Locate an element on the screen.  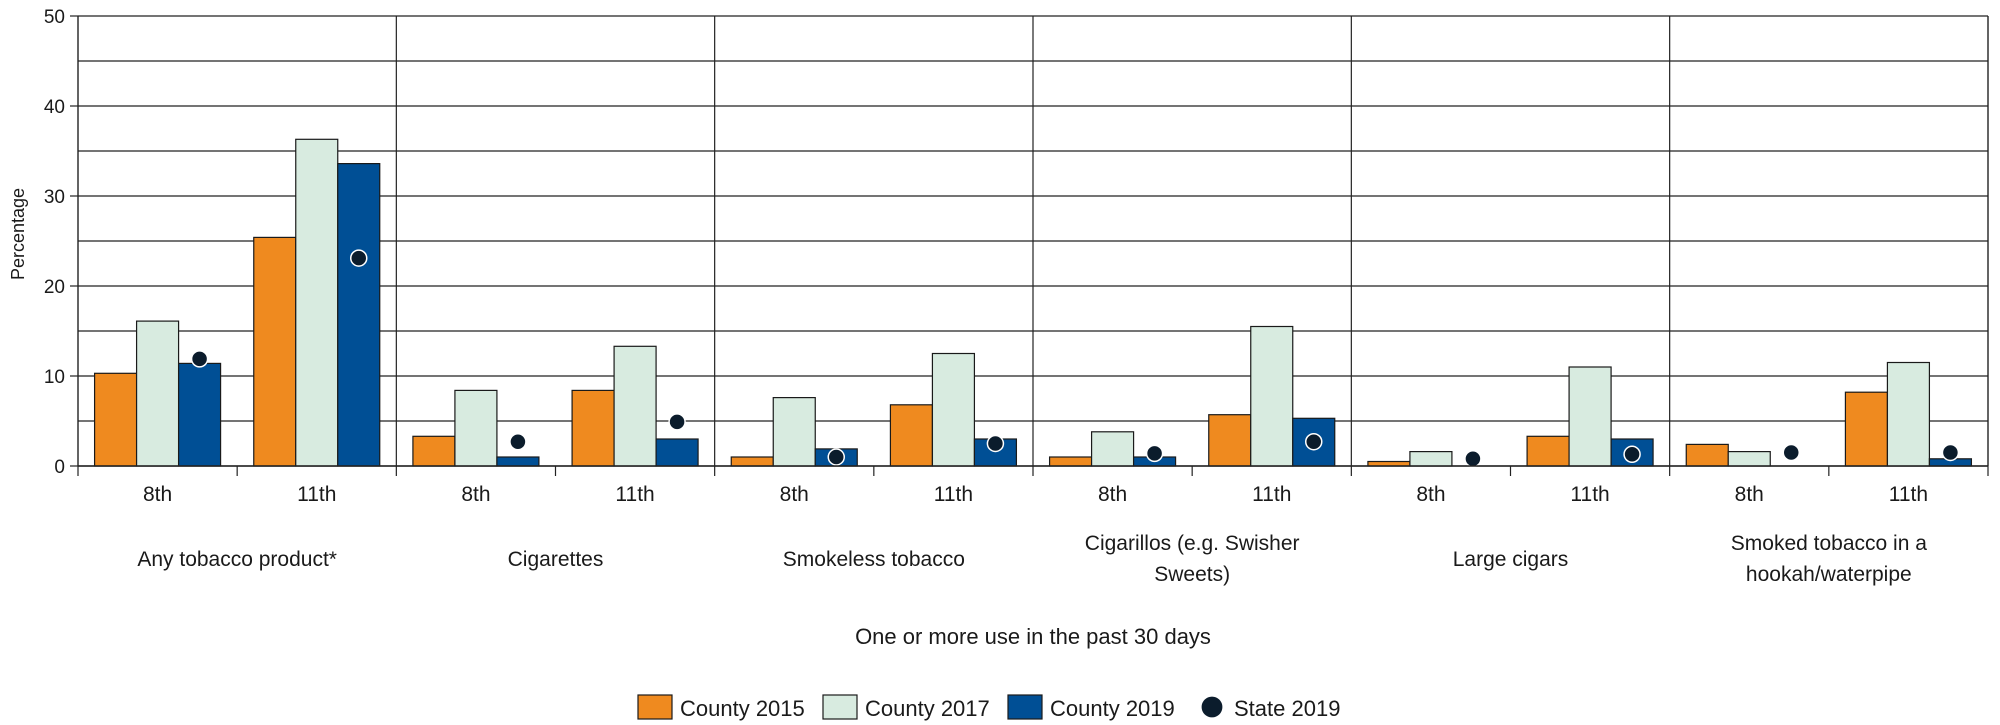
y-tick-label: 0 is located at coordinates (59, 467).